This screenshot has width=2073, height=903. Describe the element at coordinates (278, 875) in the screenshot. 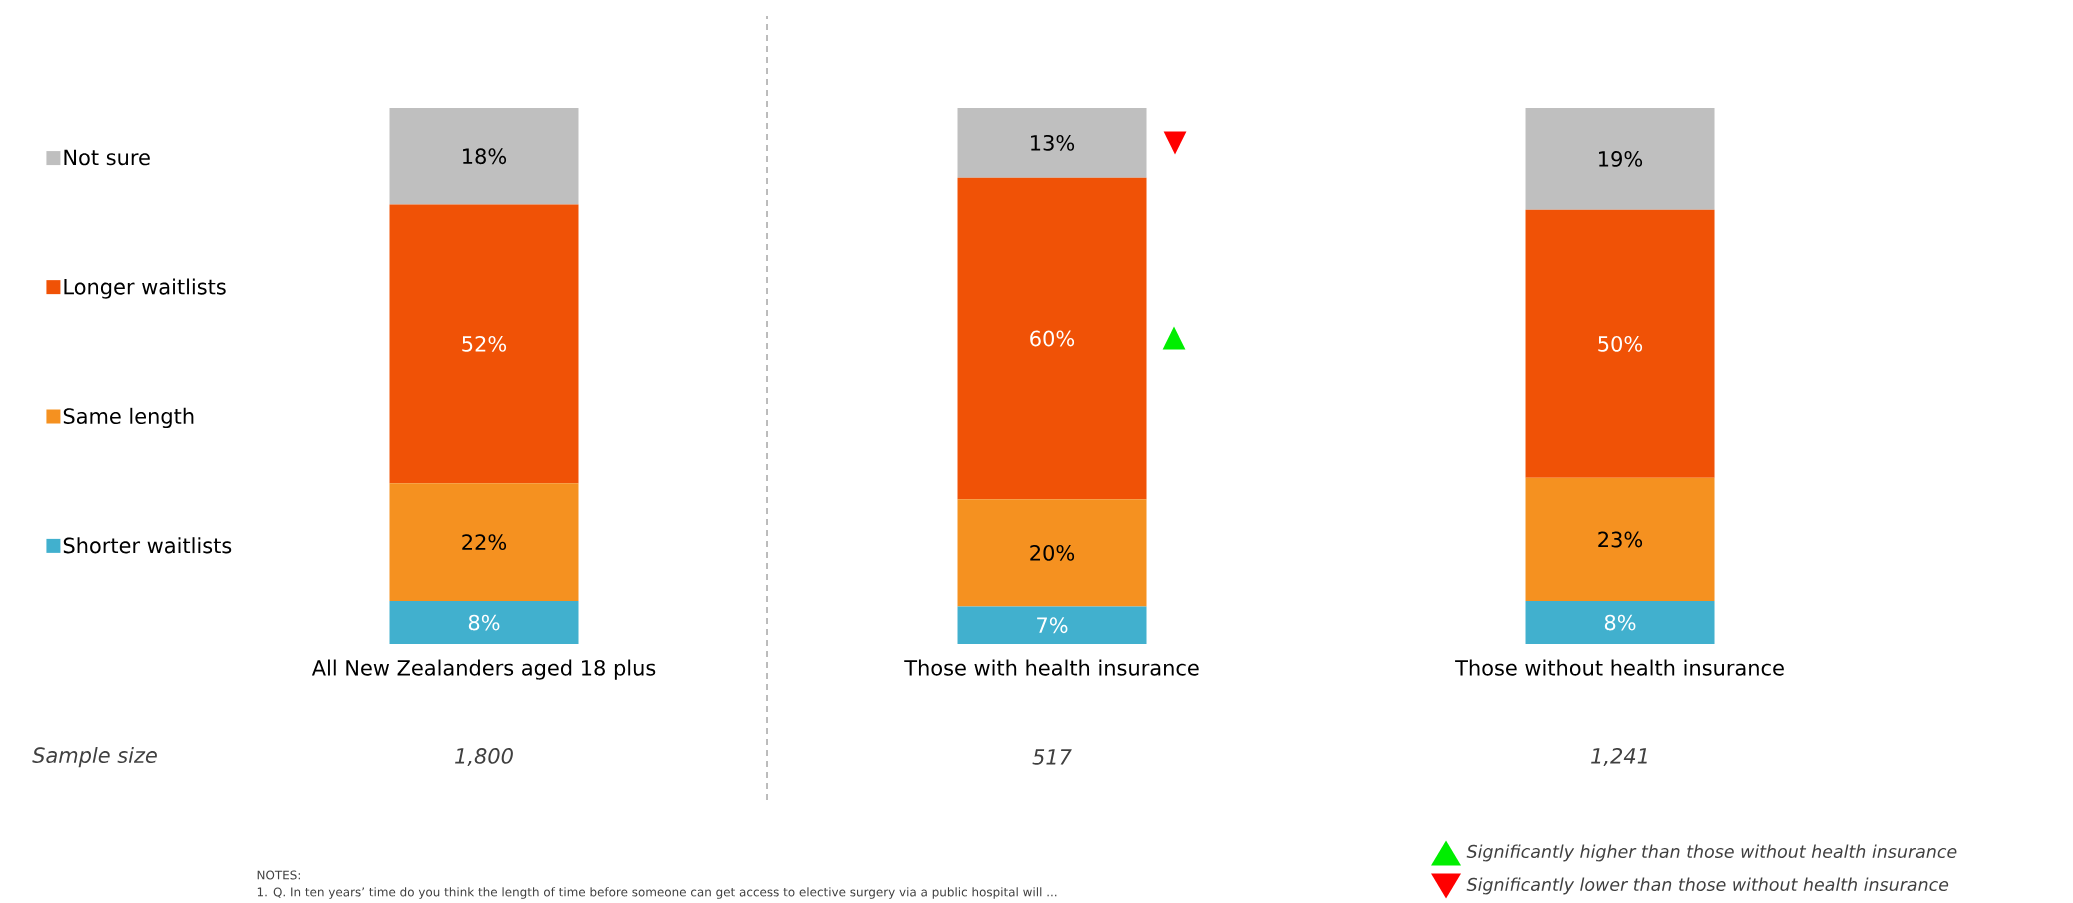

I see `text: NOTES:` at that location.